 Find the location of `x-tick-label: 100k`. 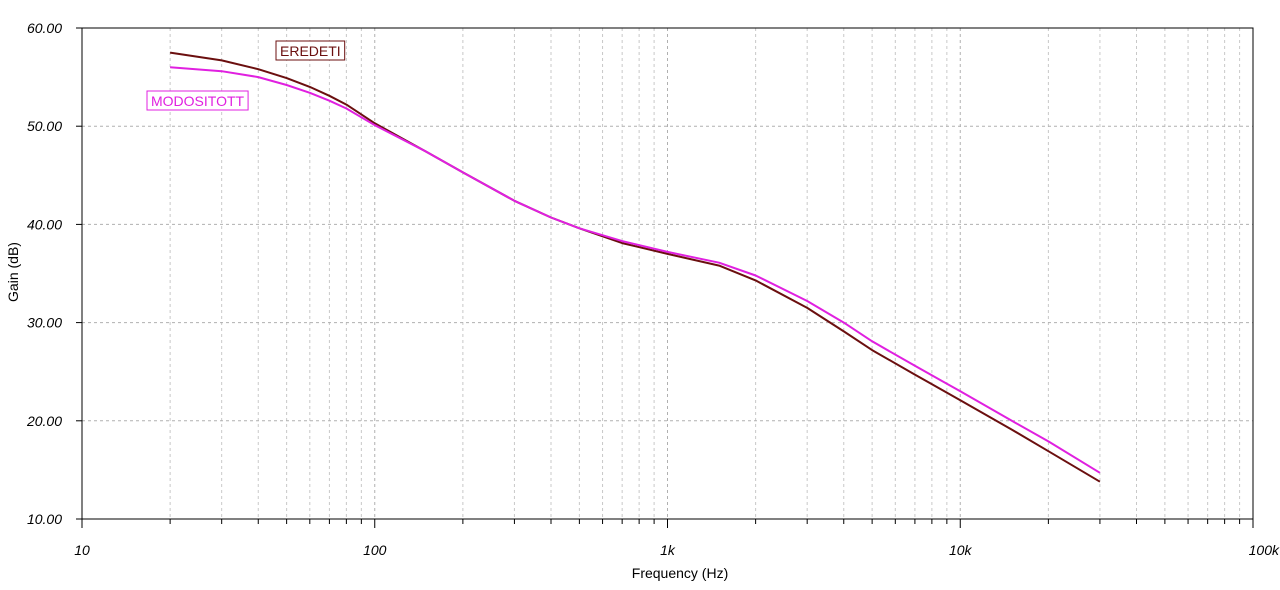

x-tick-label: 100k is located at coordinates (1264, 550).